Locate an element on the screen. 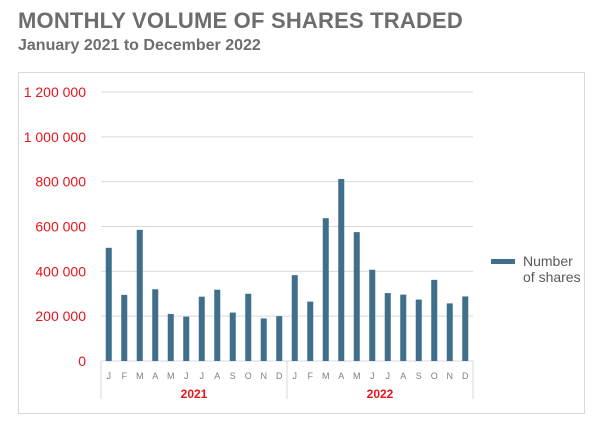  y-tick-label: 600 000 is located at coordinates (60, 227).